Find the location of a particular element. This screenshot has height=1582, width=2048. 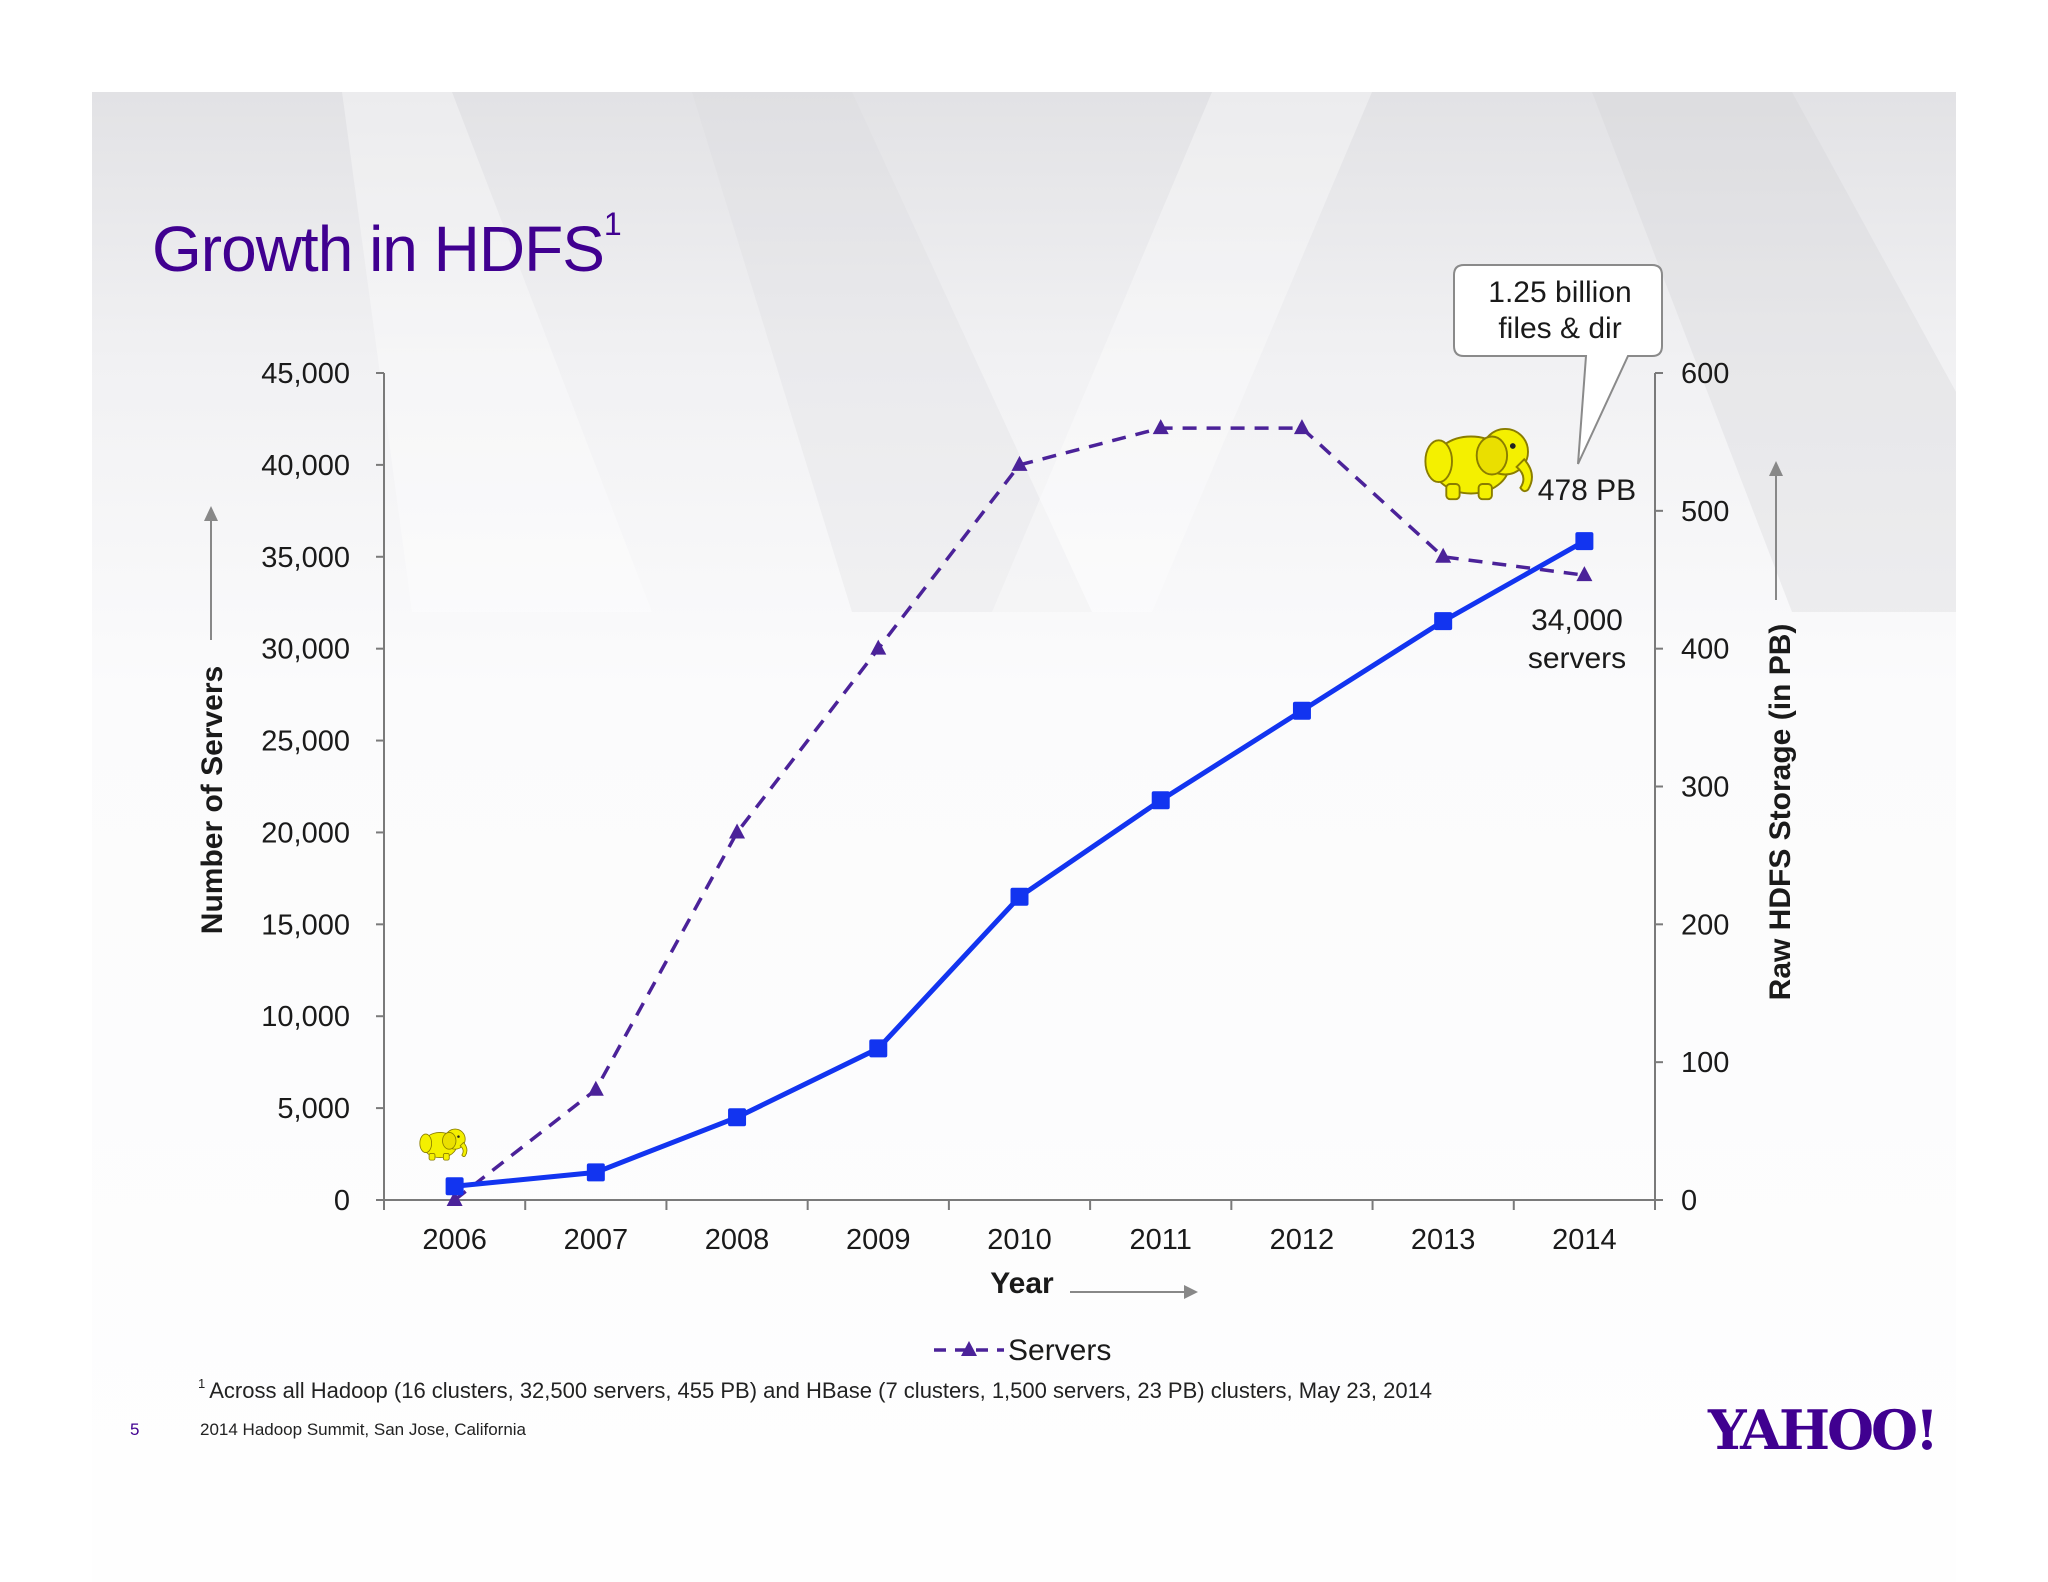

hadoop-elephant-large-icon is located at coordinates (1478, 464).